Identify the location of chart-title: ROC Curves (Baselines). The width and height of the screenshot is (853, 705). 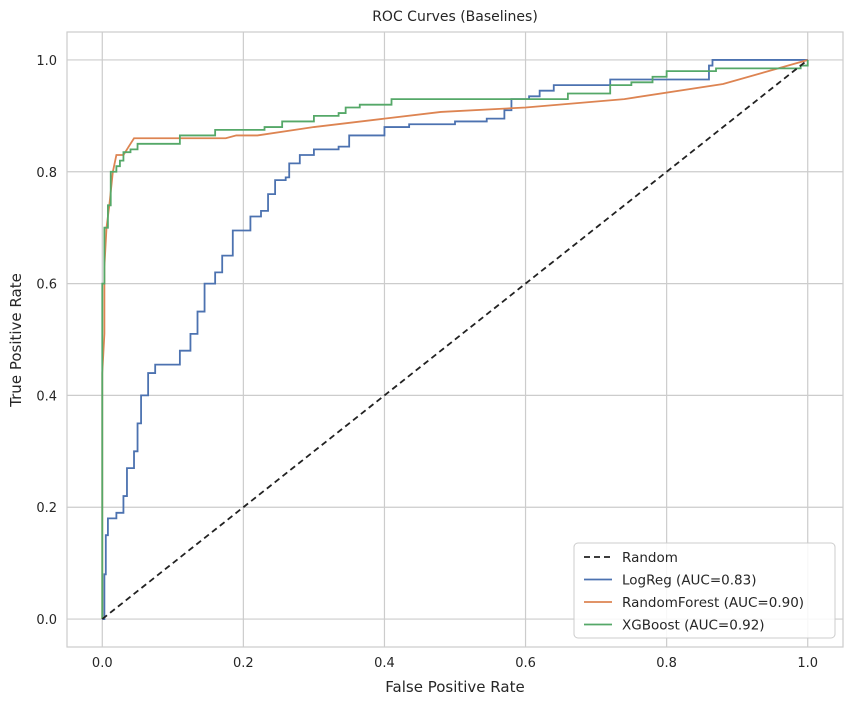
(455, 17).